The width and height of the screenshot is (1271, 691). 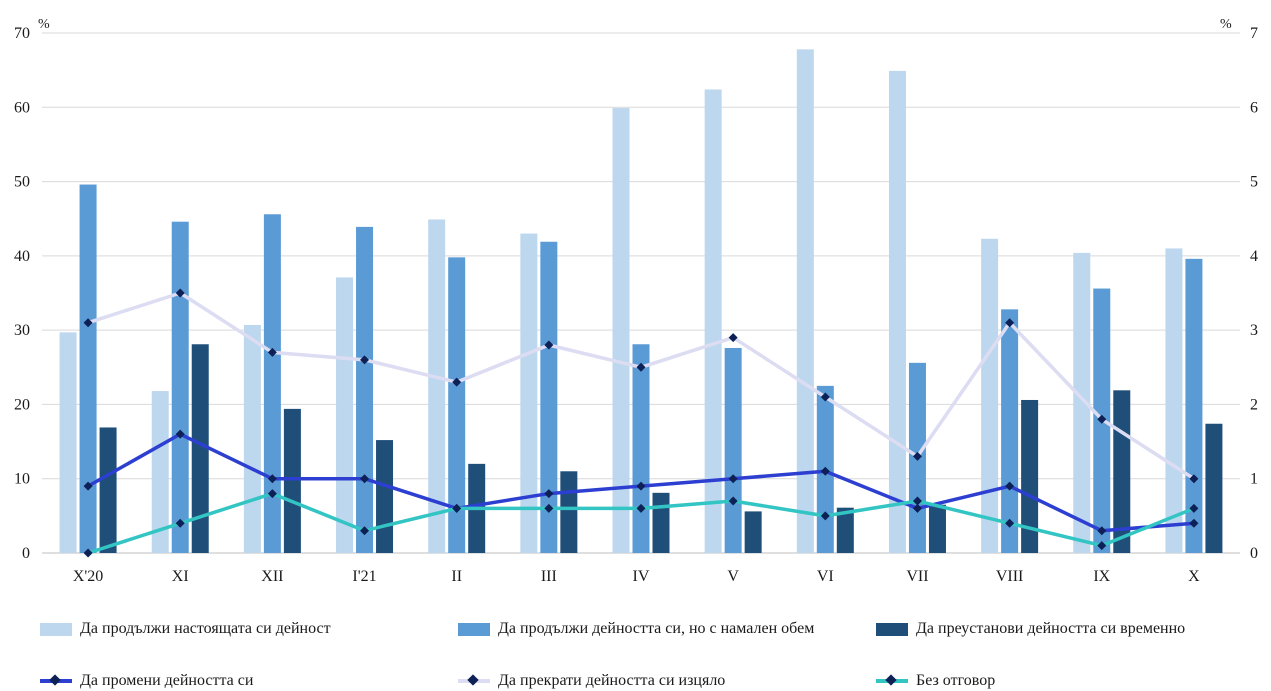 I want to click on left-tick-label: 30, so click(x=22, y=330).